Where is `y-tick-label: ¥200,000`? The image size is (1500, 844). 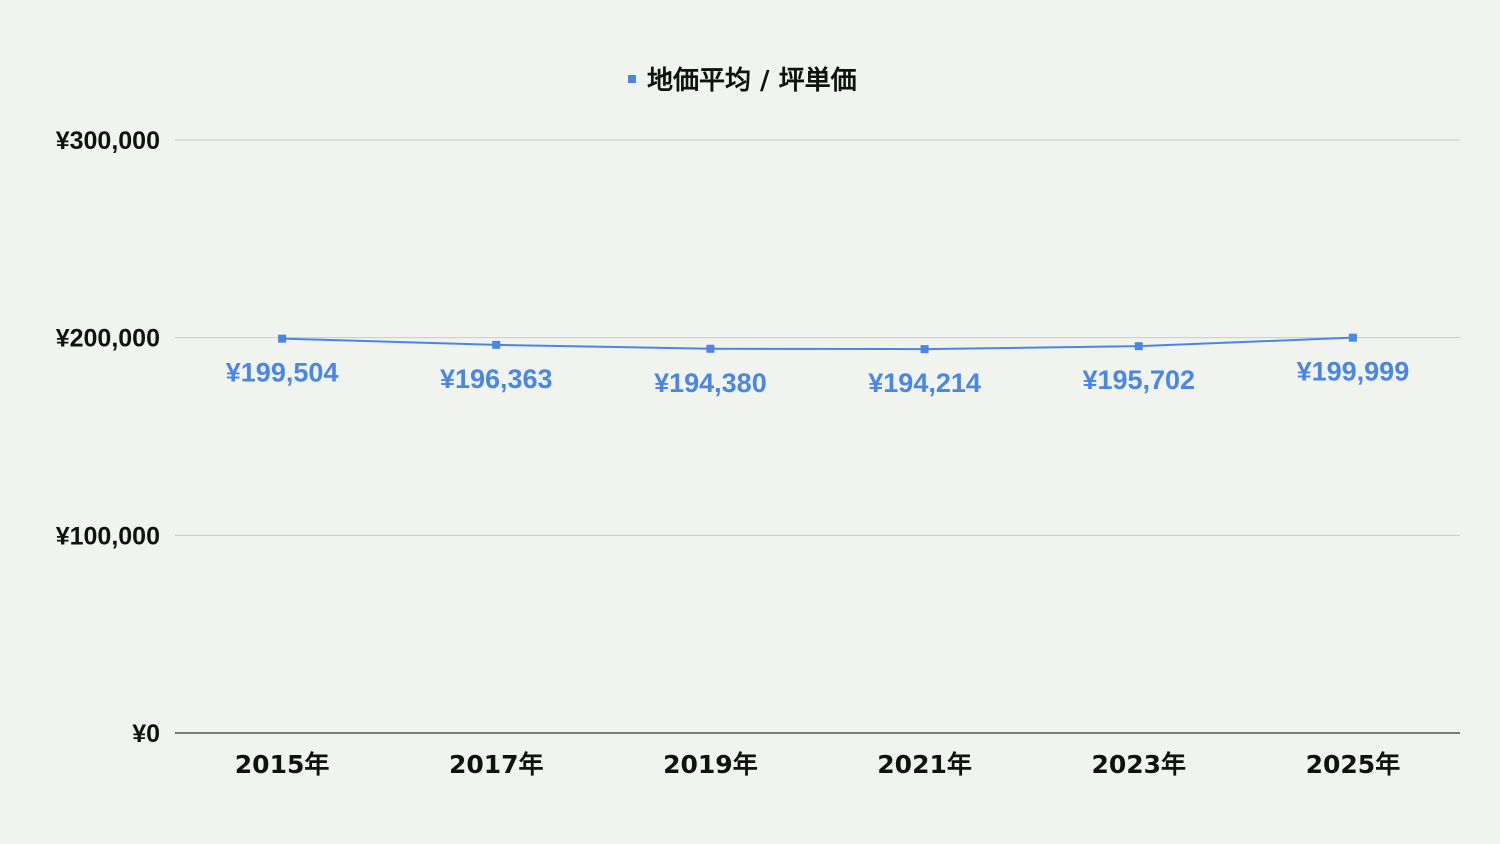 y-tick-label: ¥200,000 is located at coordinates (108, 339).